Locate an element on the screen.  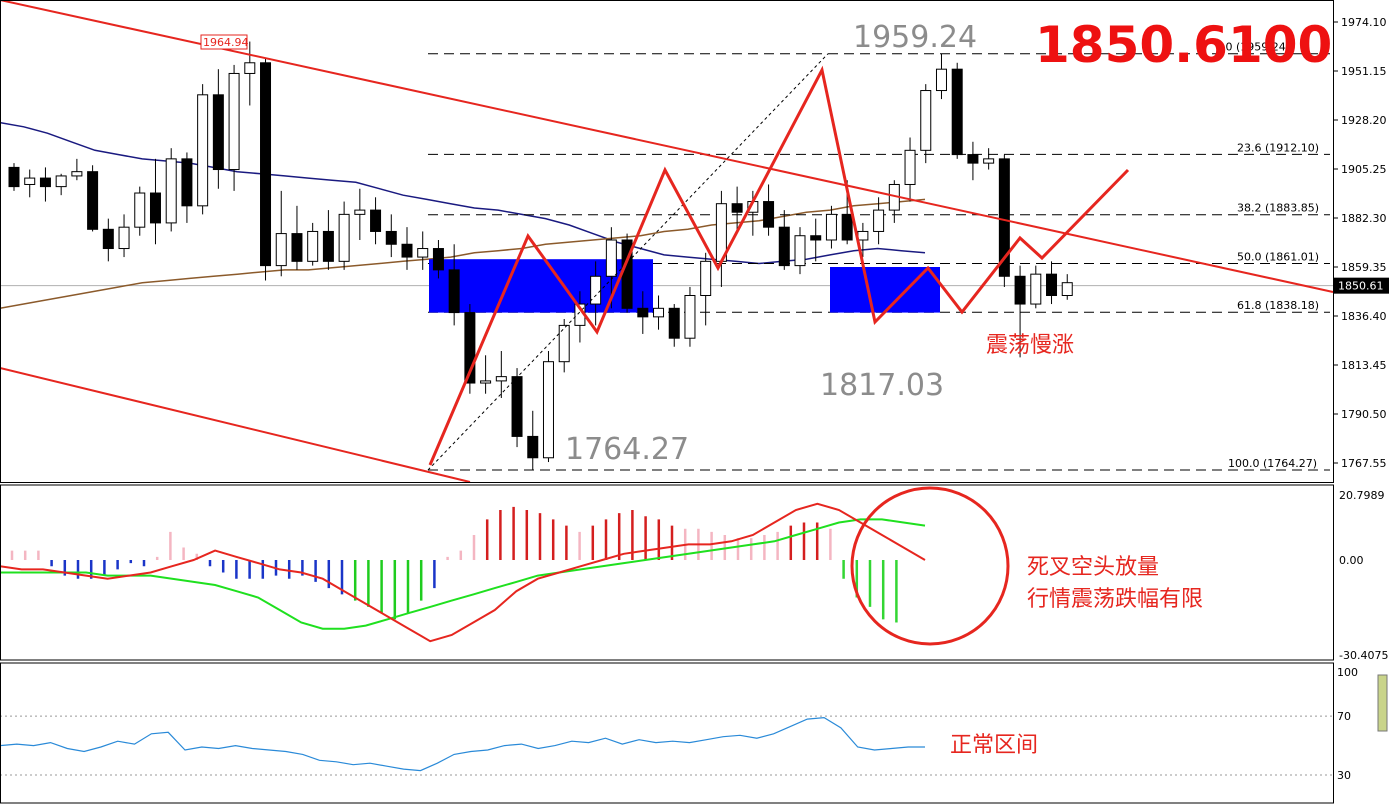
macd-tick-label: 0.00 is located at coordinates (1351, 560).